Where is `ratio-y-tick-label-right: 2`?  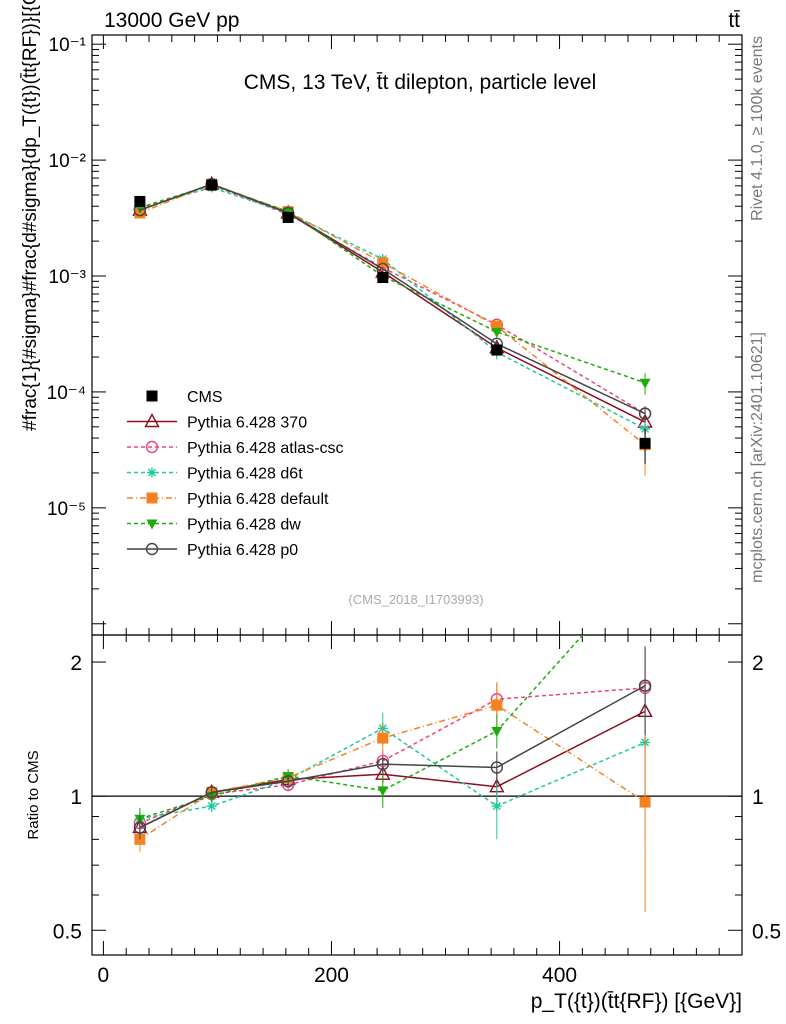 ratio-y-tick-label-right: 2 is located at coordinates (758, 663).